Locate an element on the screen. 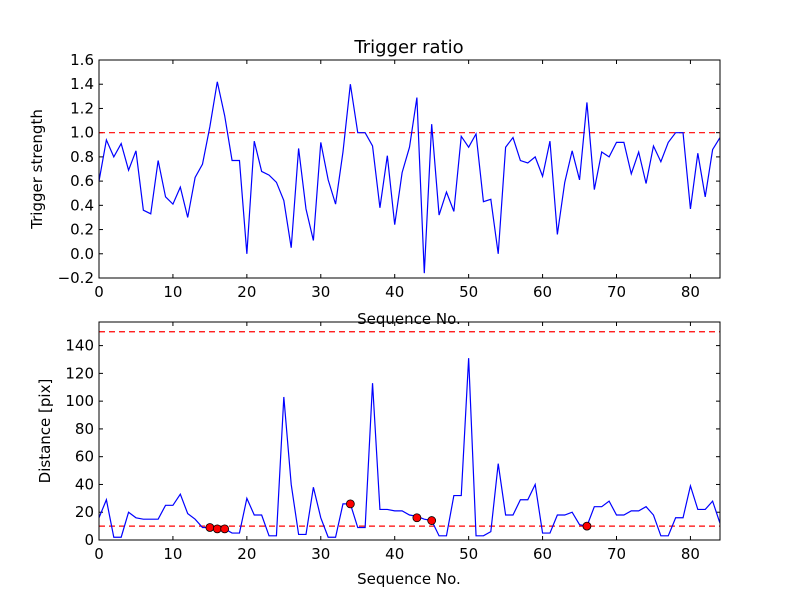  y-tick-label: 20 is located at coordinates (84, 512).